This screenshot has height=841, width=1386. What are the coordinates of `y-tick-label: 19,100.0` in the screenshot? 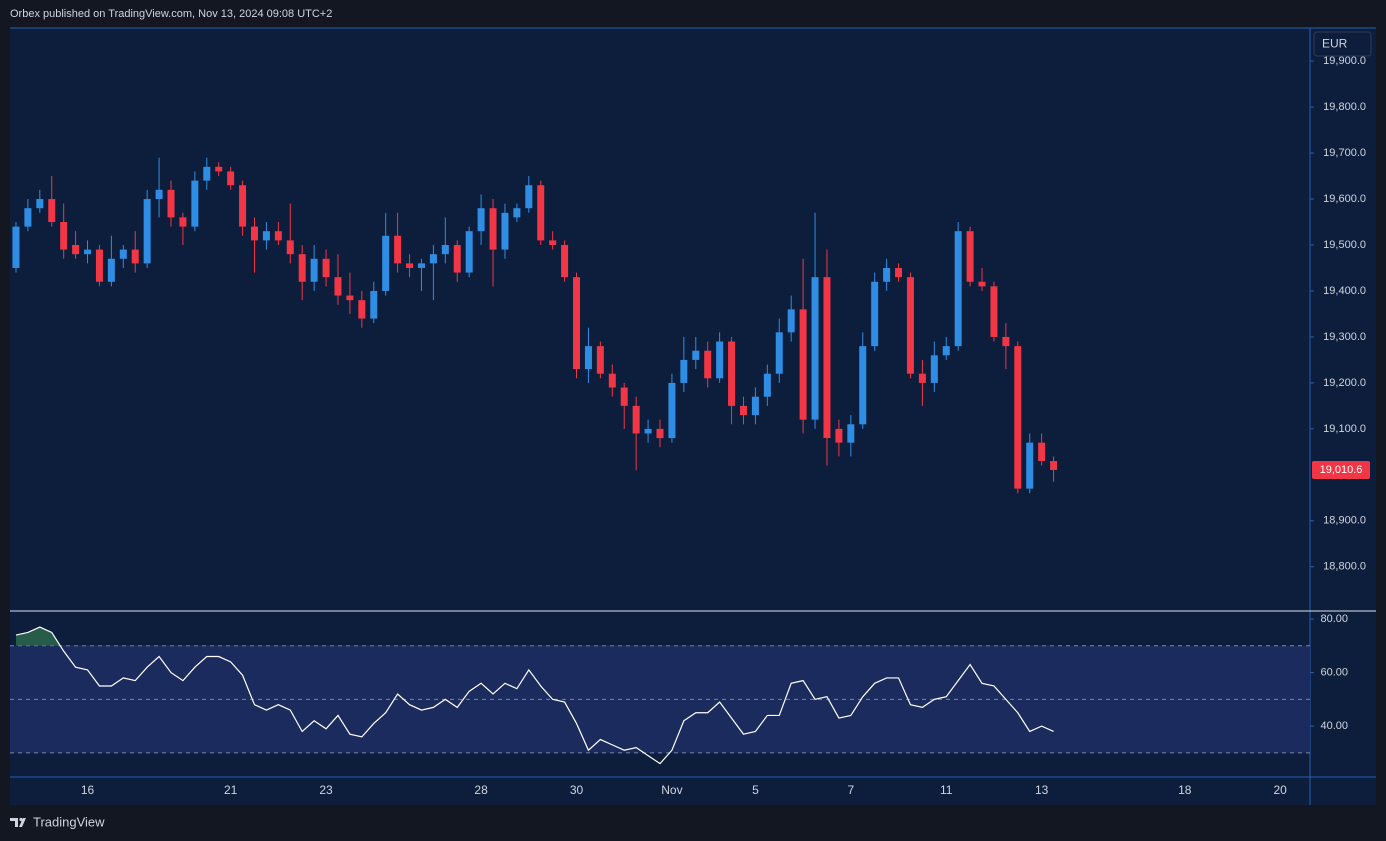 It's located at (1344, 429).